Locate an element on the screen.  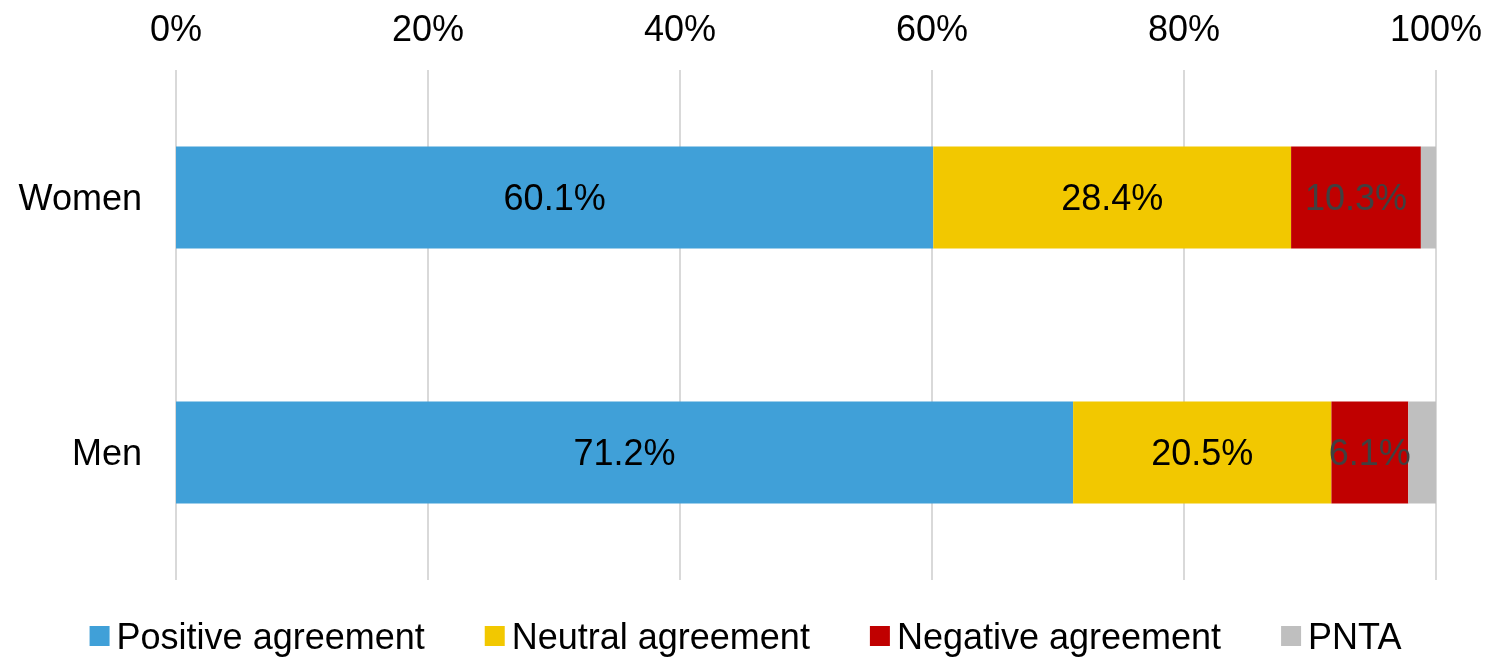
legend-label: Negative agreement is located at coordinates (1059, 636).